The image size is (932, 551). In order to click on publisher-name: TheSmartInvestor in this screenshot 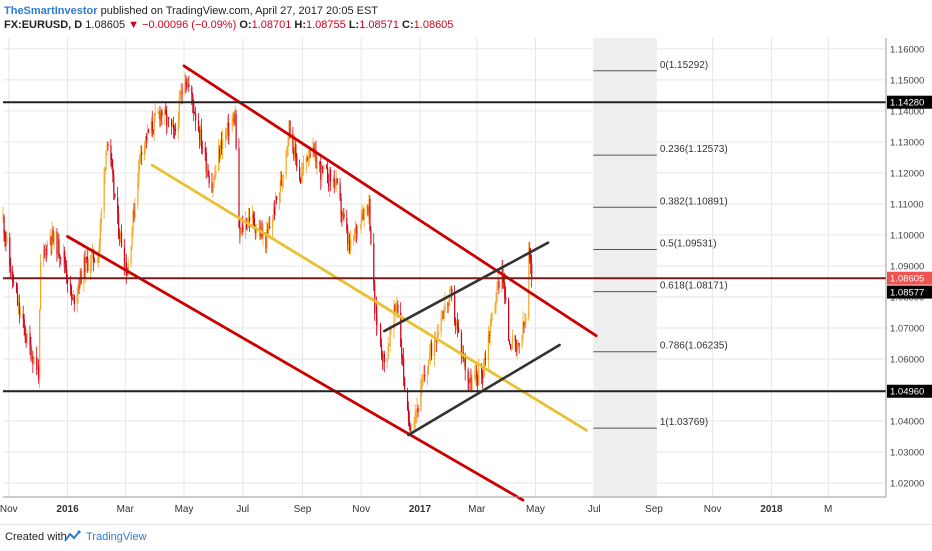, I will do `click(51, 11)`.